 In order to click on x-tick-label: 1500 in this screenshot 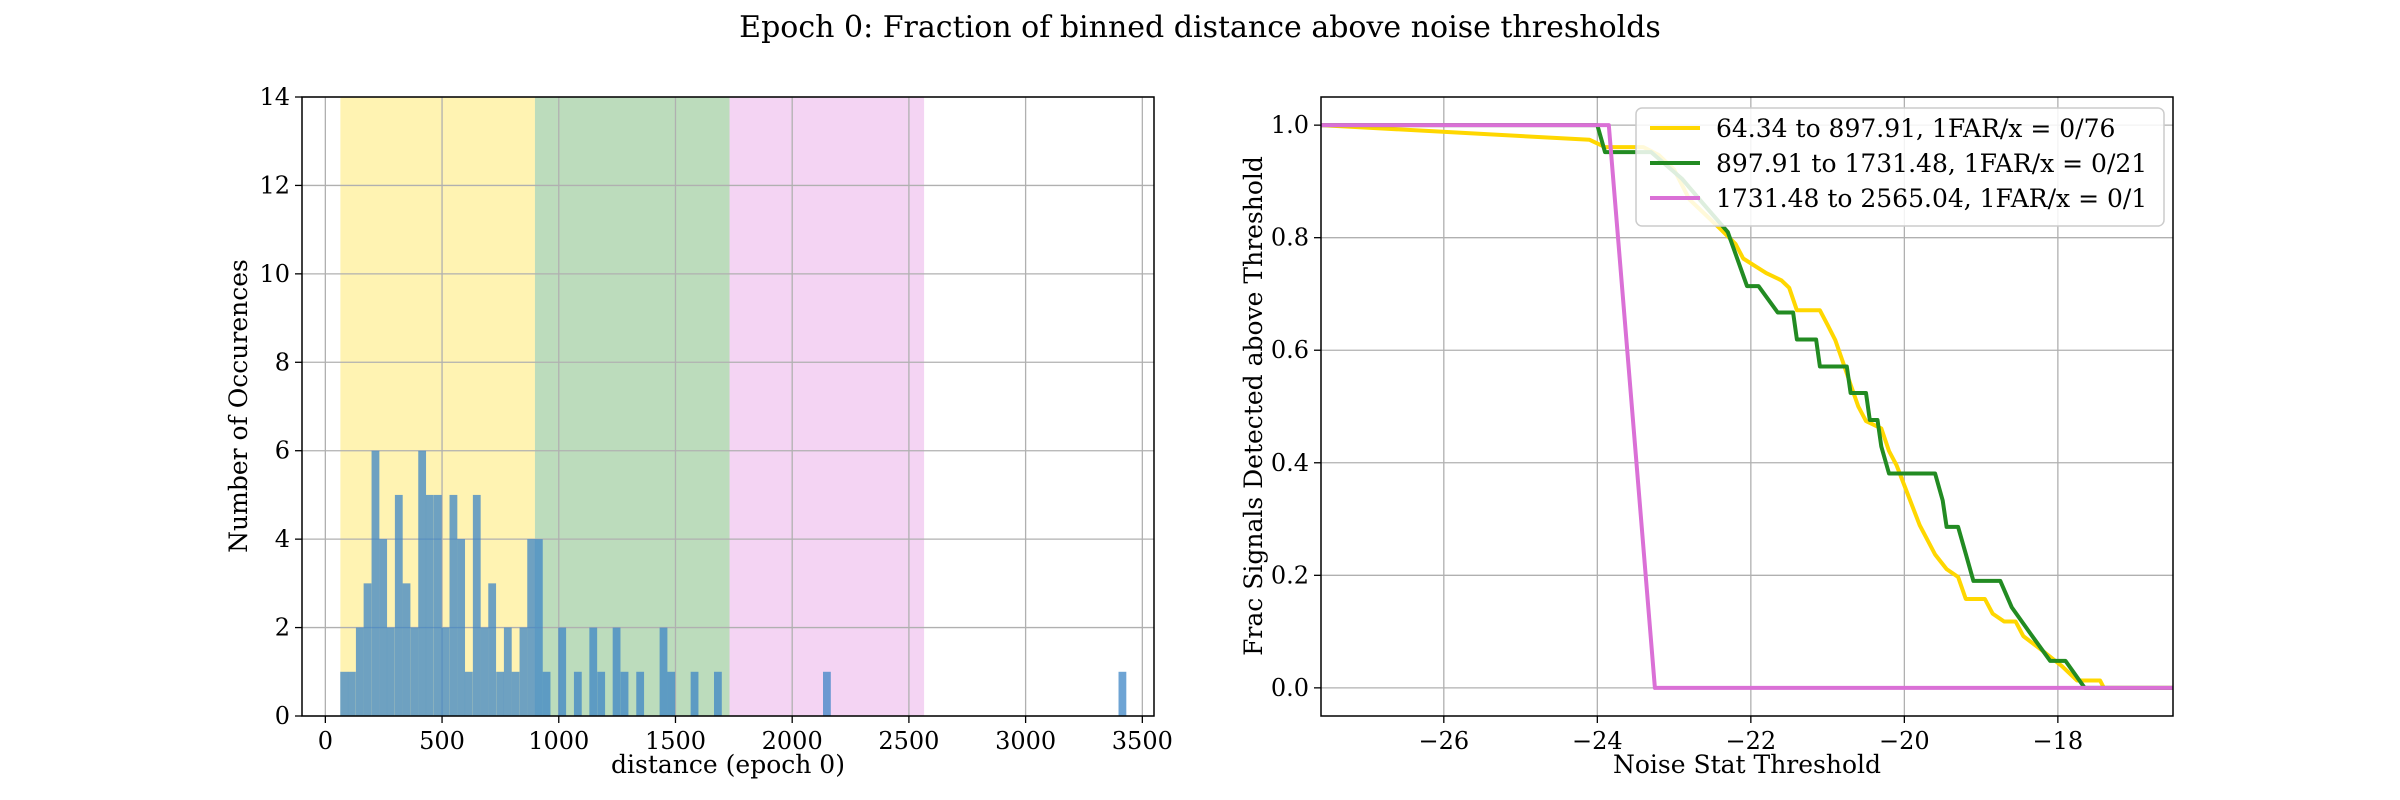, I will do `click(675, 741)`.